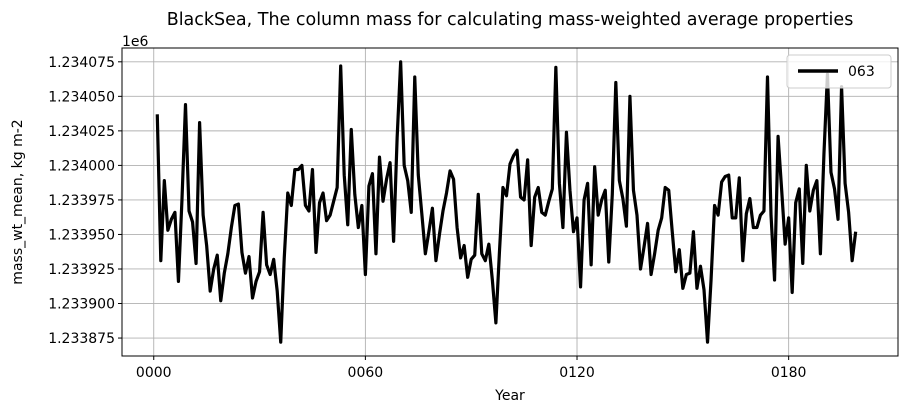 The image size is (912, 412). I want to click on y-offset-label: 1e6, so click(135, 42).